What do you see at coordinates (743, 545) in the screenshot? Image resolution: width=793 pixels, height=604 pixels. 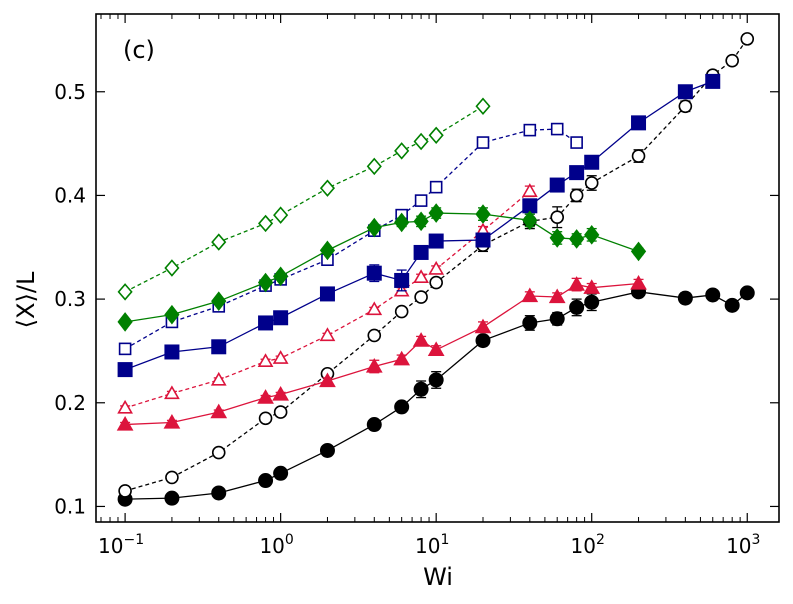 I see `x-tick-label: 10³` at bounding box center [743, 545].